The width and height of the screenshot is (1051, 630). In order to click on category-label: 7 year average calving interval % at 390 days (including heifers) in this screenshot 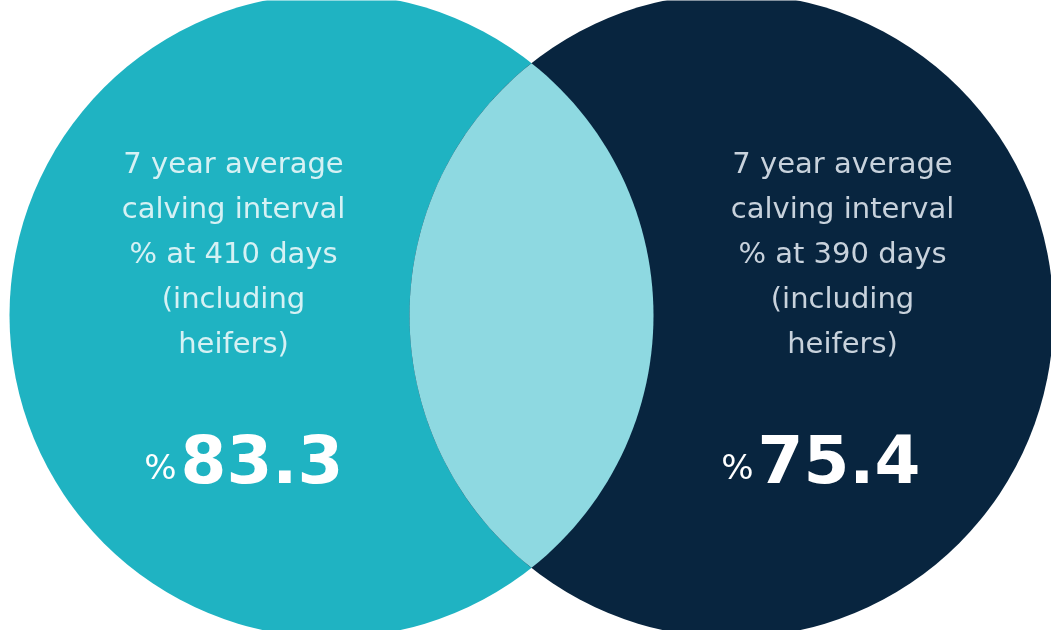, I will do `click(842, 252)`.